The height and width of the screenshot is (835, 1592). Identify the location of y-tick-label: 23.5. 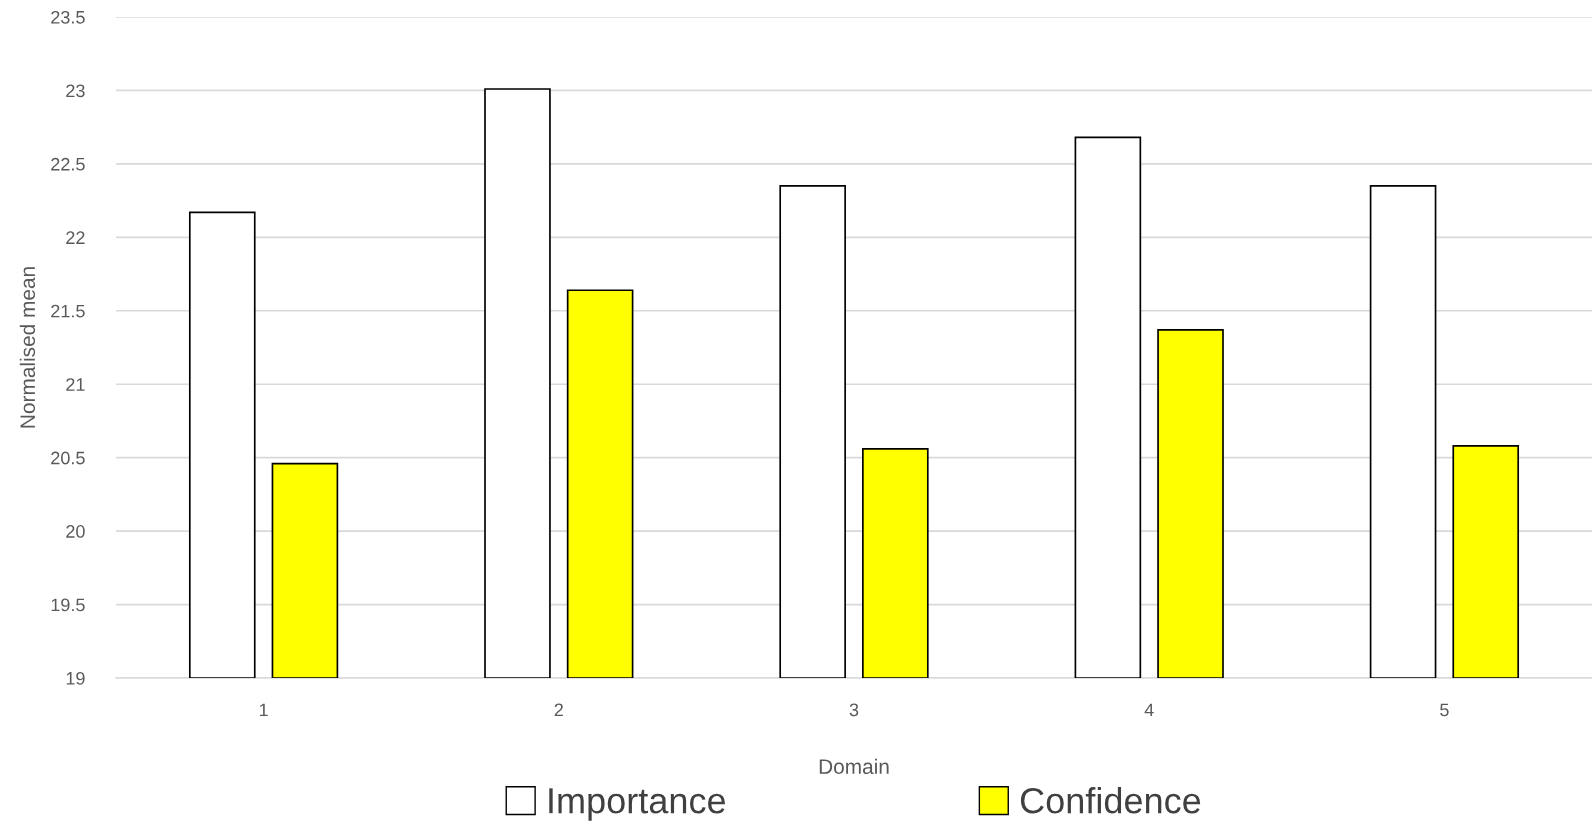
(68, 17).